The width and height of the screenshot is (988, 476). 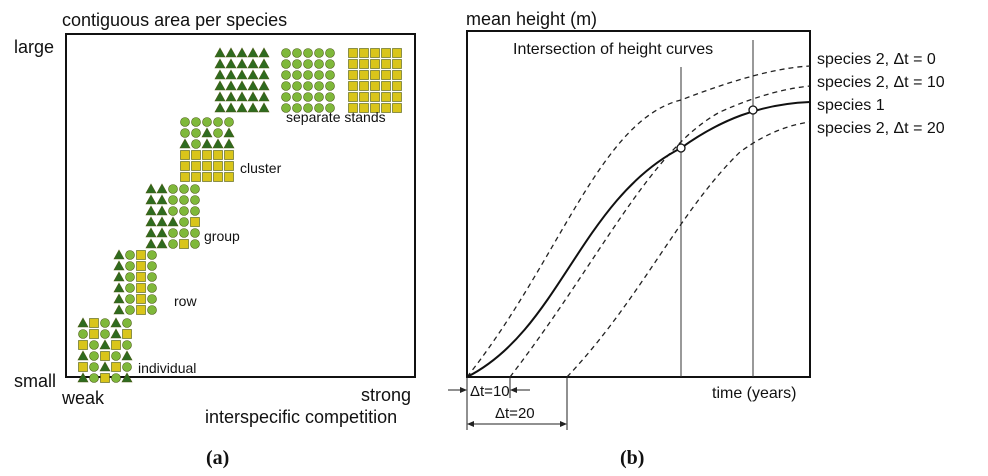 I want to click on pattern-label-cluster: cluster, so click(x=261, y=168).